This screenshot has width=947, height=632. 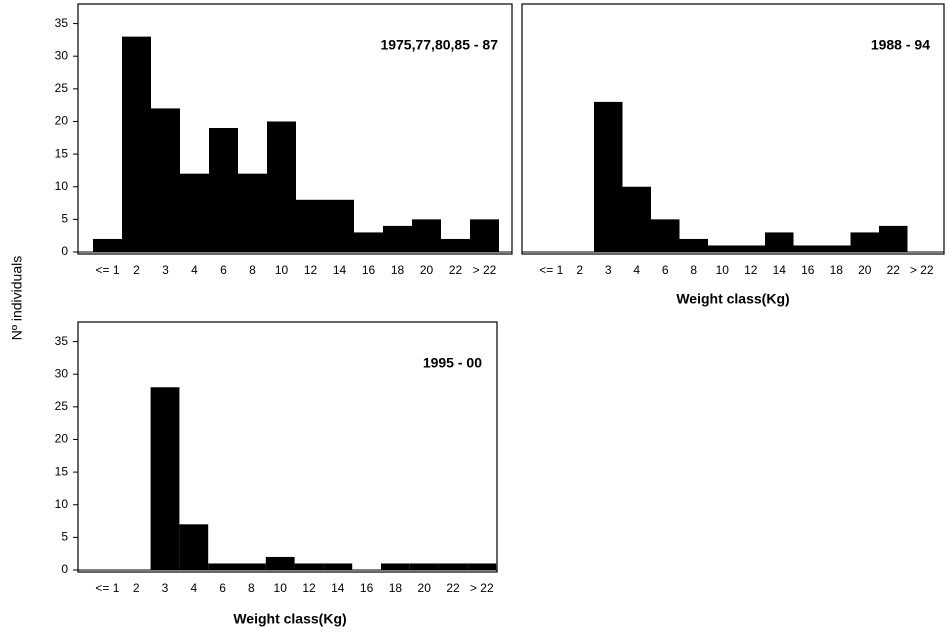 I want to click on panel-title: 1988 - 94, so click(x=900, y=45).